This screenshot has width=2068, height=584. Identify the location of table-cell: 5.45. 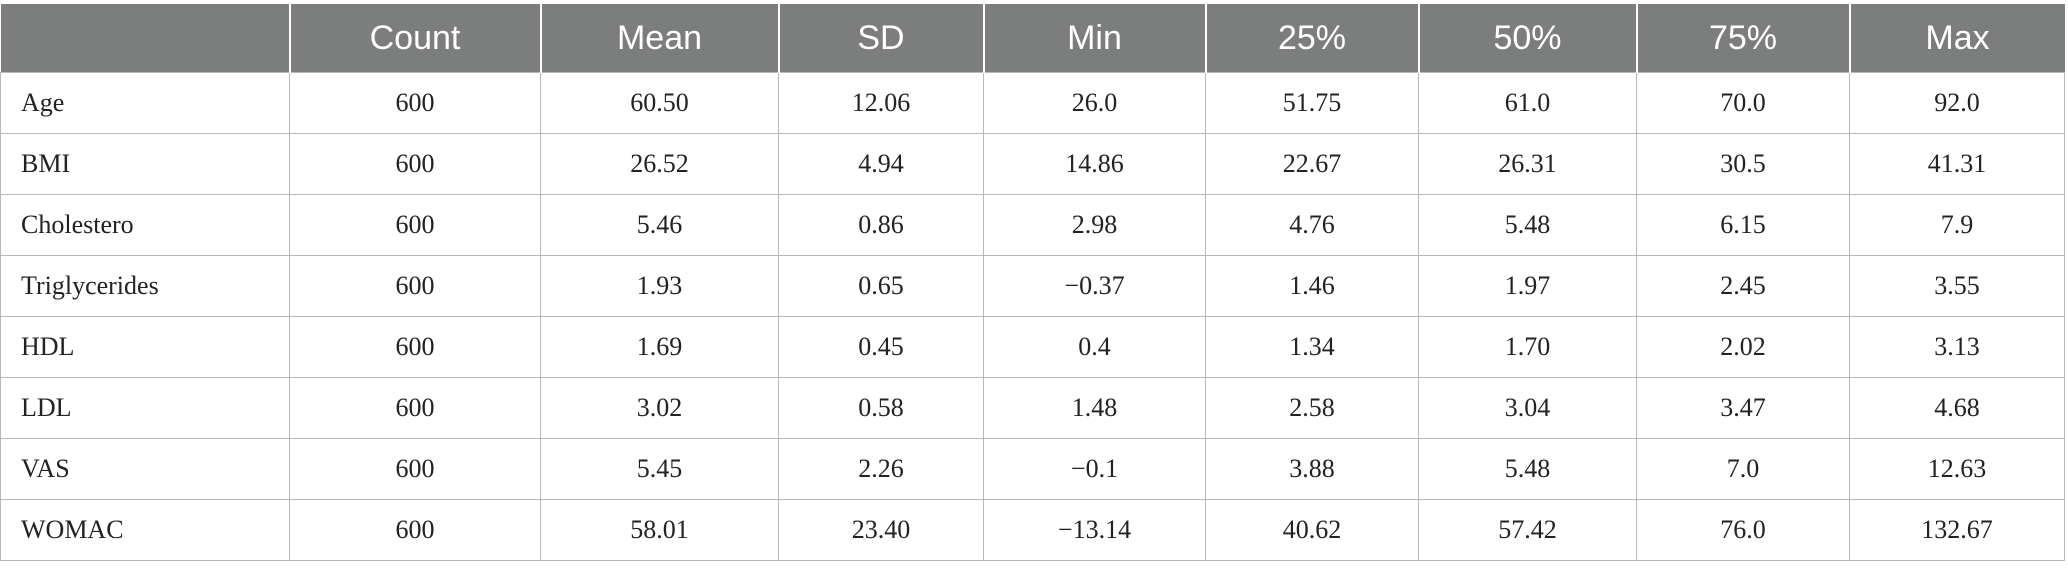
(659, 469).